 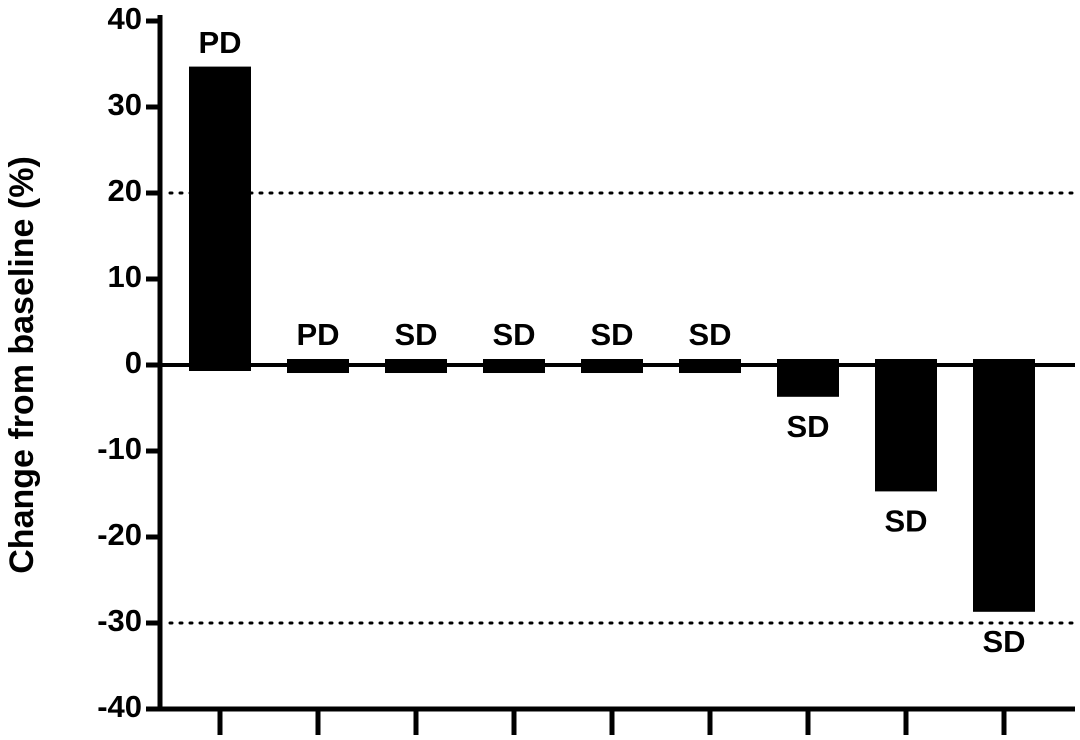 What do you see at coordinates (125, 276) in the screenshot?
I see `y-tick-label: 10` at bounding box center [125, 276].